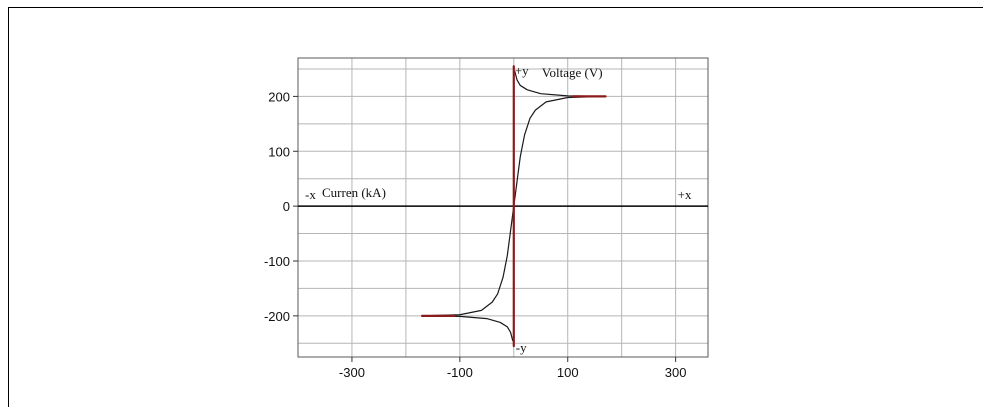  Describe the element at coordinates (676, 372) in the screenshot. I see `x-tick-label: 300` at that location.